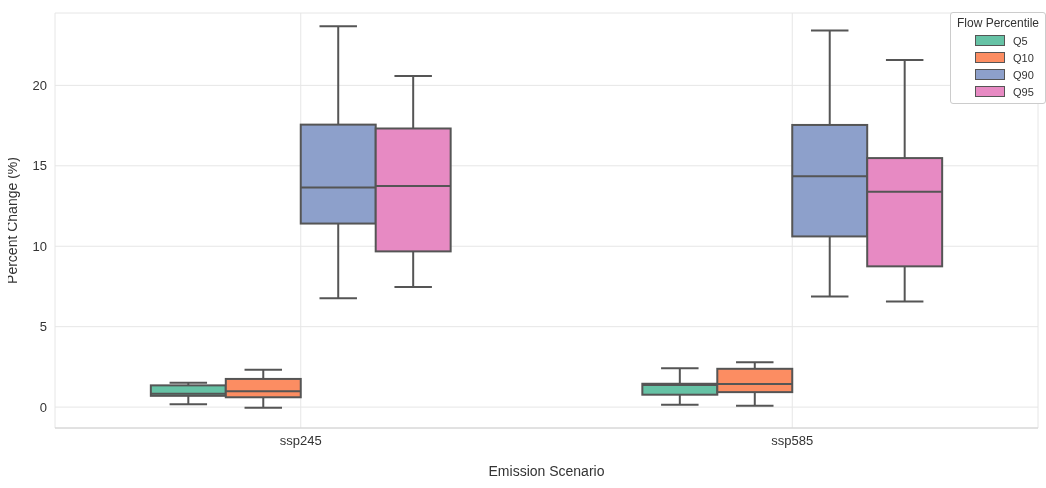  What do you see at coordinates (997, 23) in the screenshot?
I see `legend-title: Flow Percentile` at bounding box center [997, 23].